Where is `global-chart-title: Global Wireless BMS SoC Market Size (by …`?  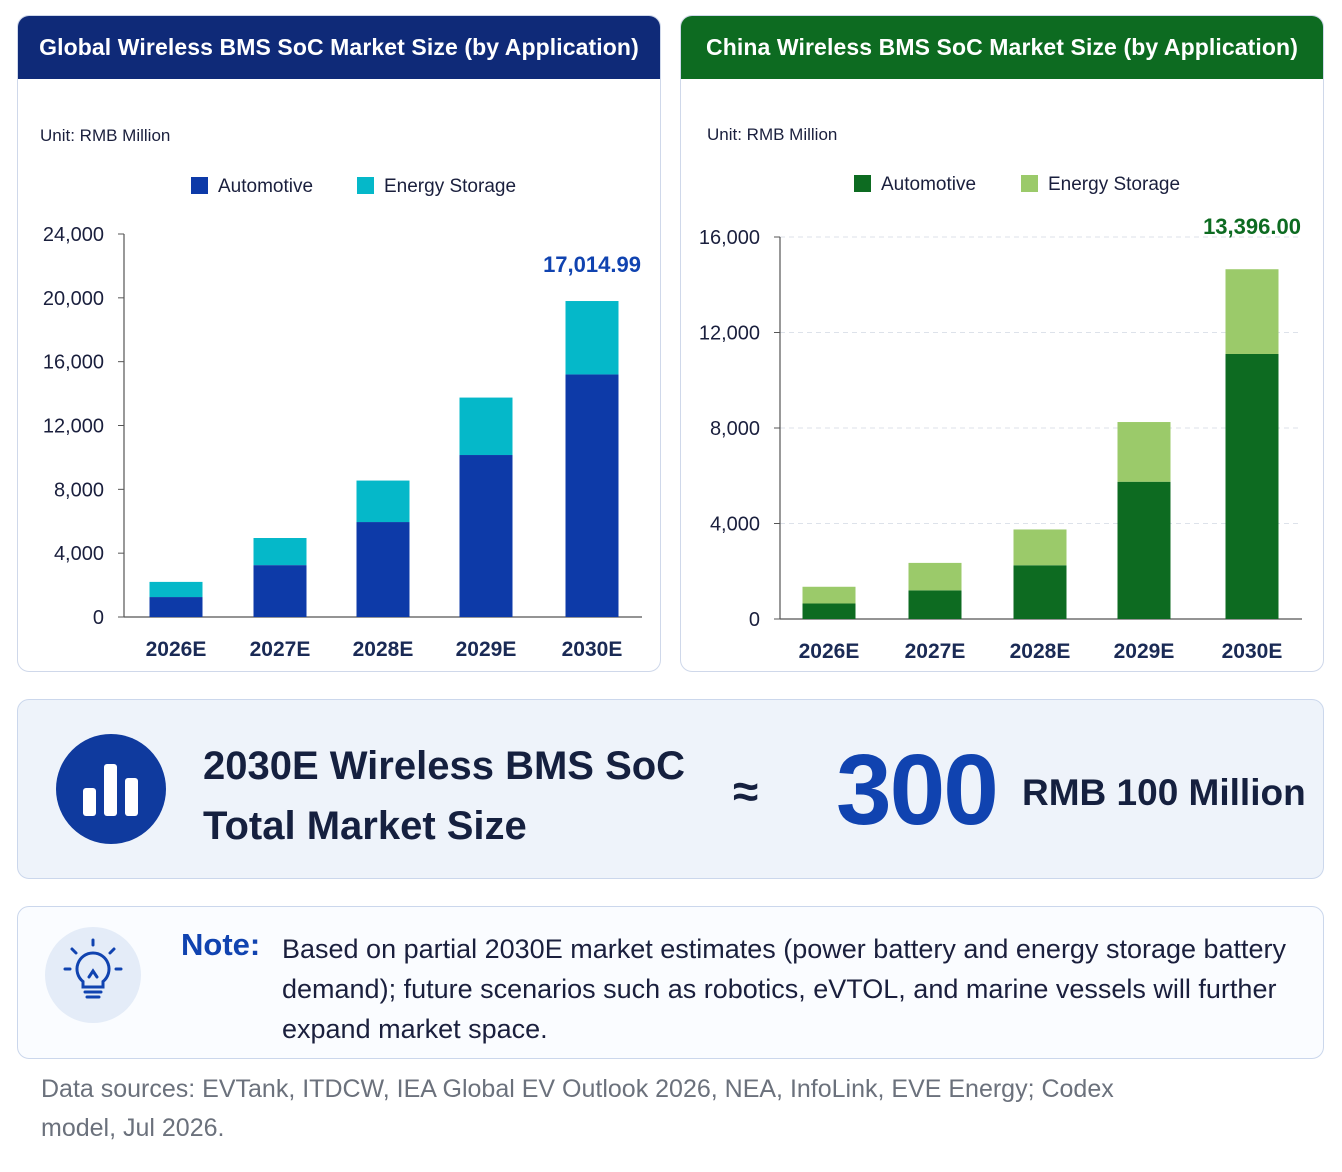
global-chart-title: Global Wireless BMS SoC Market Size (by … is located at coordinates (339, 47).